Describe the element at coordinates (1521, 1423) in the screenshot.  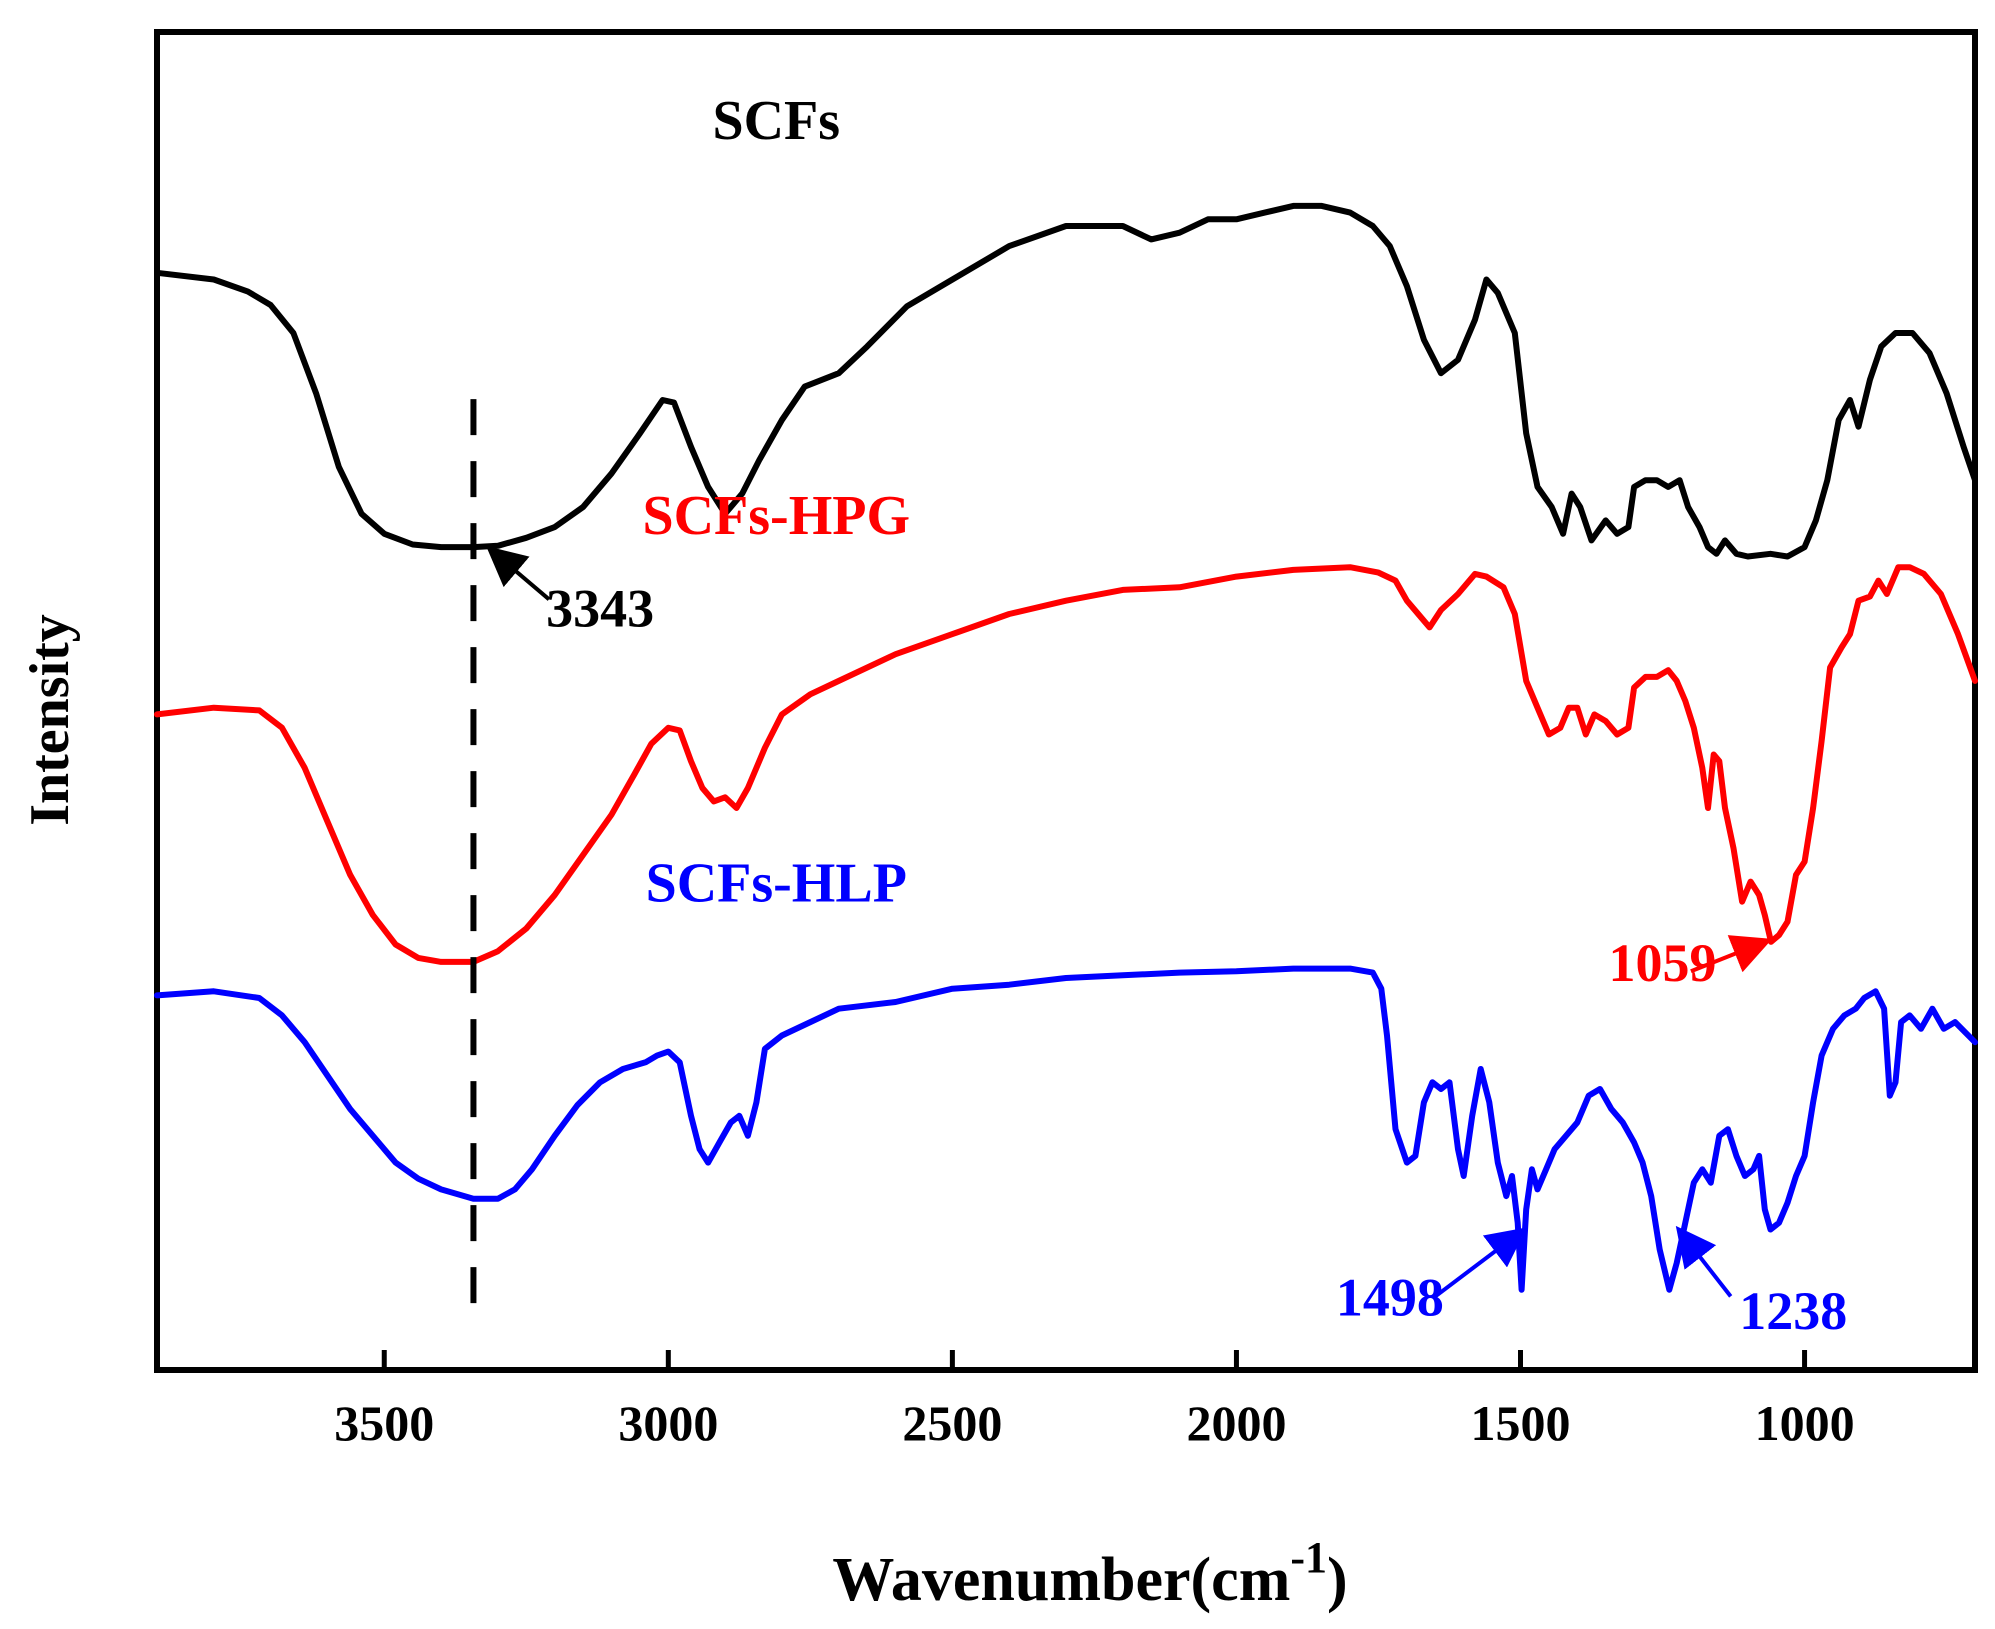
I see `x-tick-label-1500: 1500` at that location.